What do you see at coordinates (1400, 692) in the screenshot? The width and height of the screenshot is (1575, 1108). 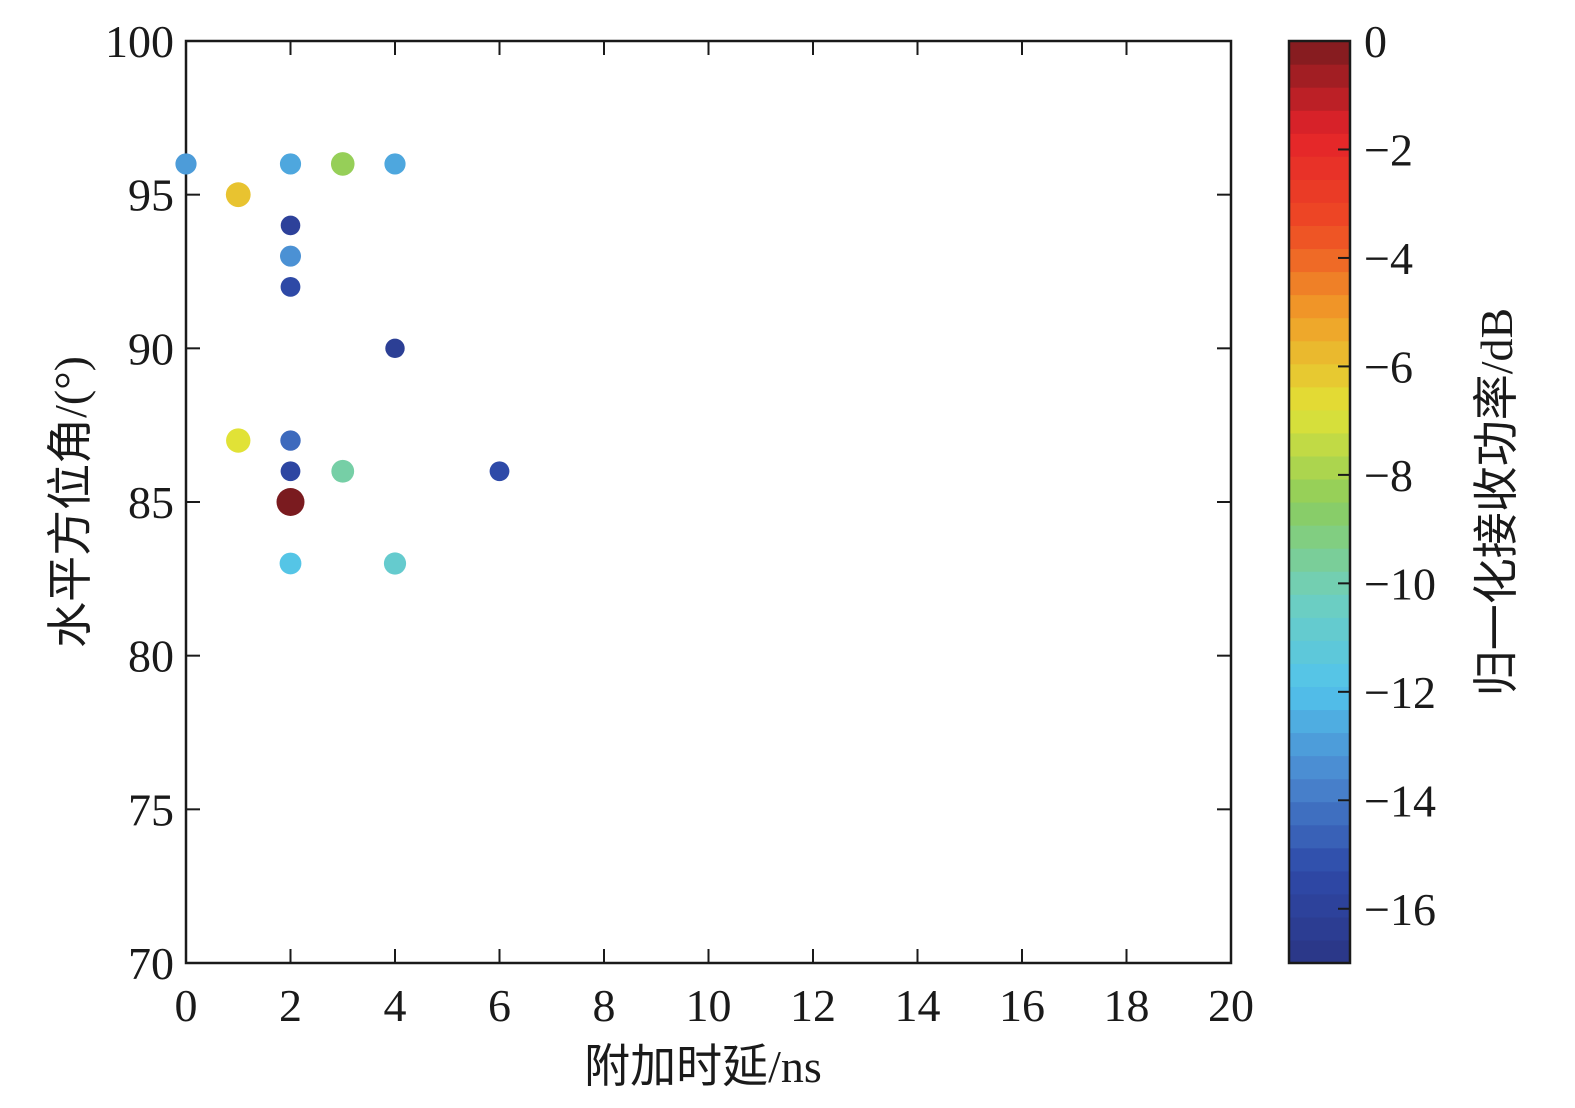 I see `colorbar-tick-label: −12` at bounding box center [1400, 692].